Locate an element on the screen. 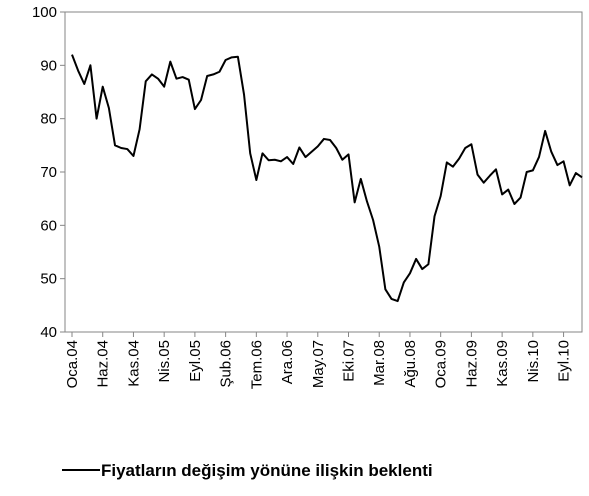  x-tick-label: Nis.05 is located at coordinates (164, 361).